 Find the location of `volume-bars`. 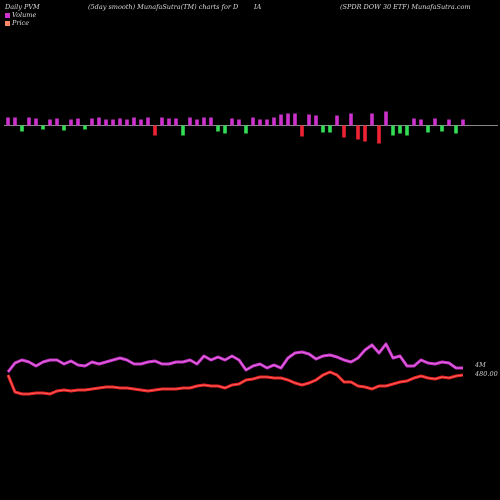

volume-bars is located at coordinates (235, 127).